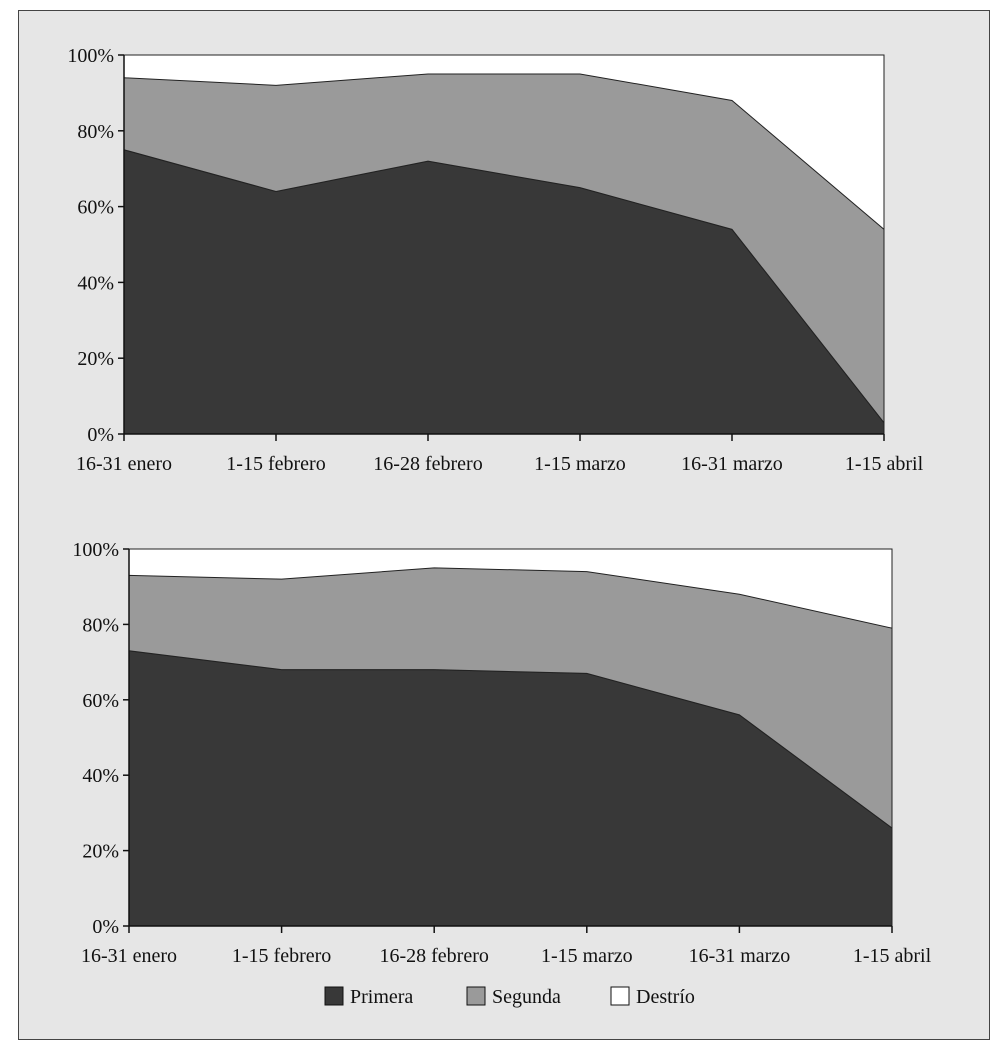  What do you see at coordinates (334, 996) in the screenshot?
I see `legend-swatch-primera` at bounding box center [334, 996].